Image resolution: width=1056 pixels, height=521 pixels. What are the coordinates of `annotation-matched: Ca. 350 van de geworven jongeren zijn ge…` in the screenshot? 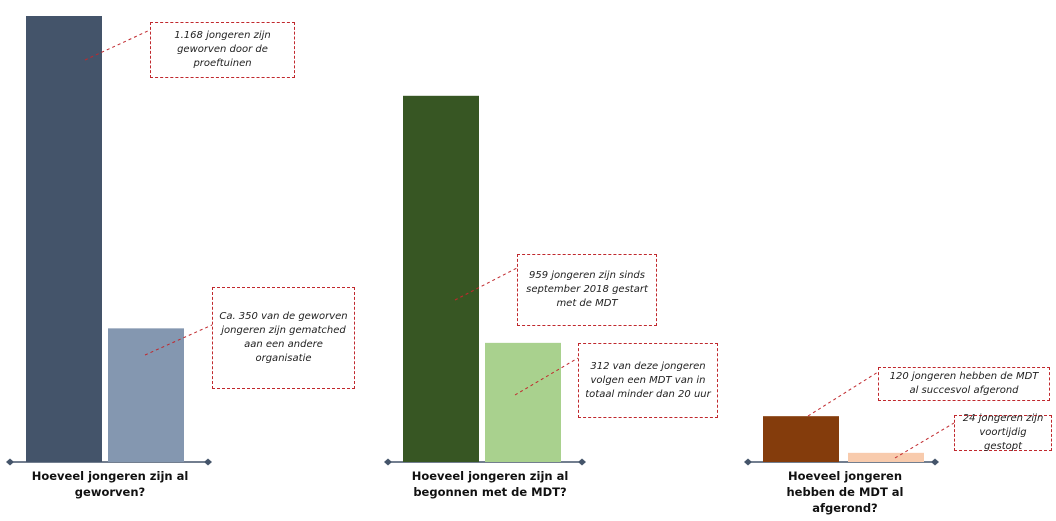 It's located at (283, 338).